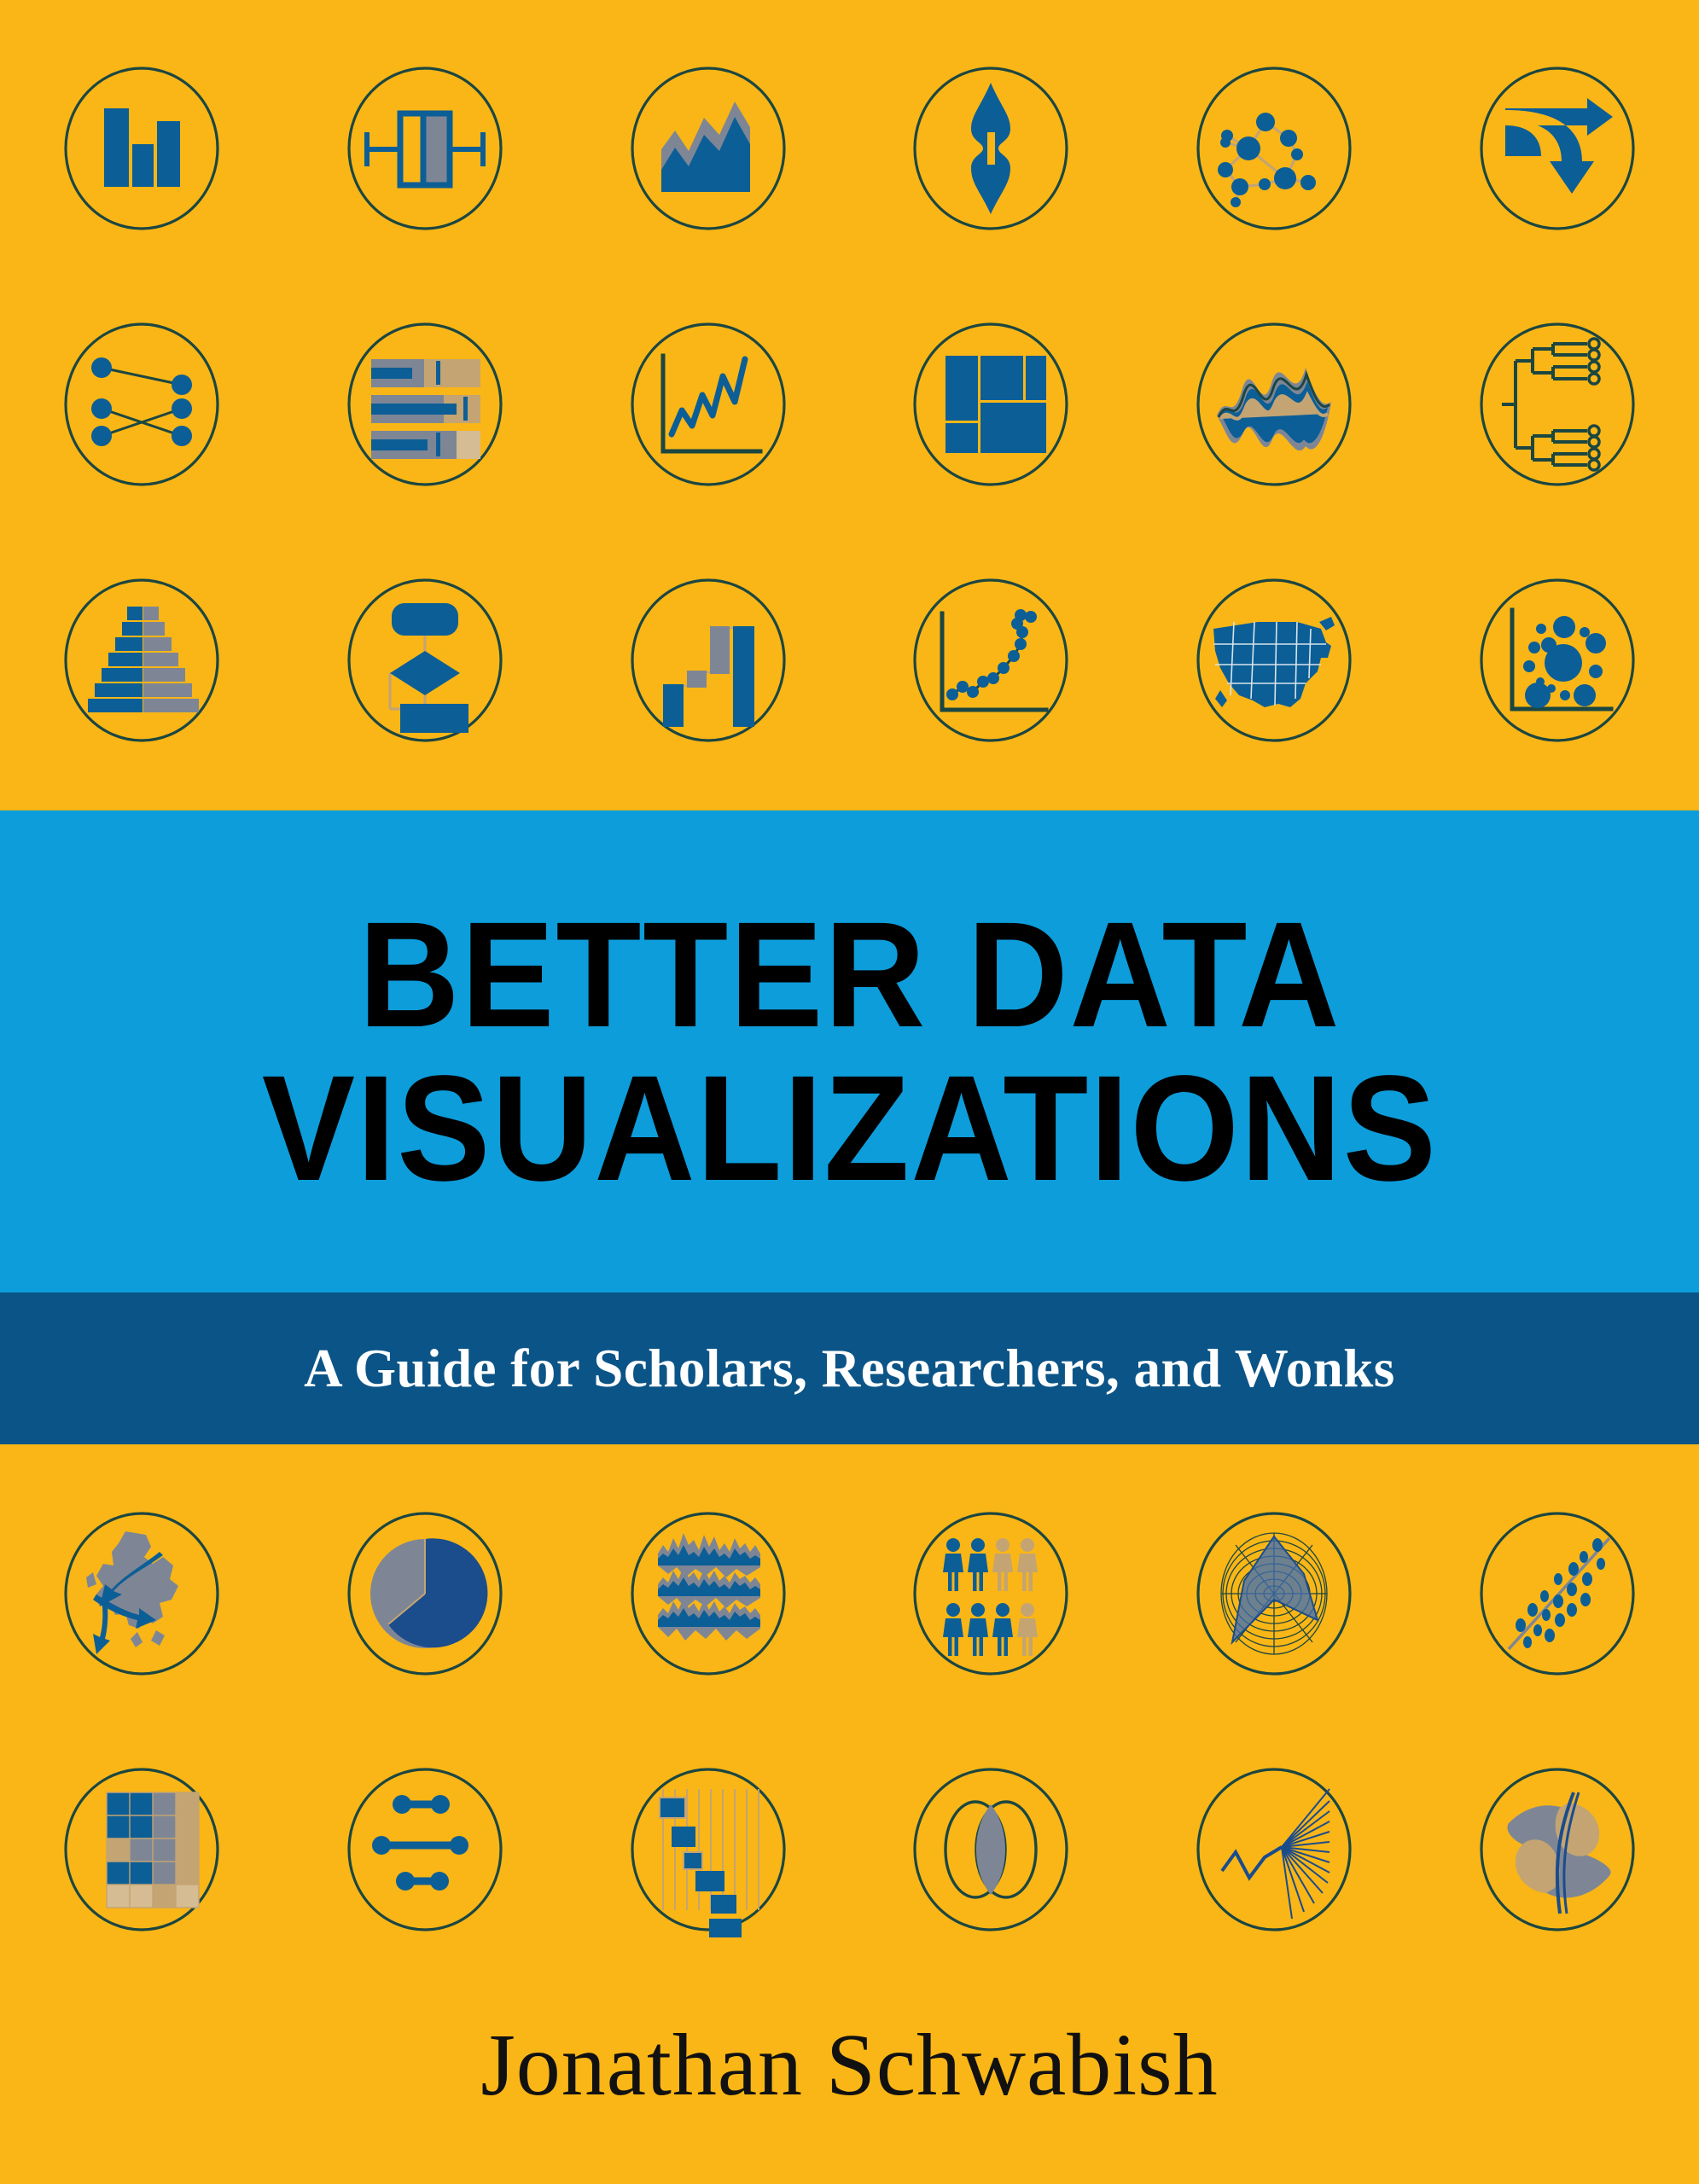 The image size is (1699, 2184). What do you see at coordinates (1274, 404) in the screenshot?
I see `stream-graph-icon` at bounding box center [1274, 404].